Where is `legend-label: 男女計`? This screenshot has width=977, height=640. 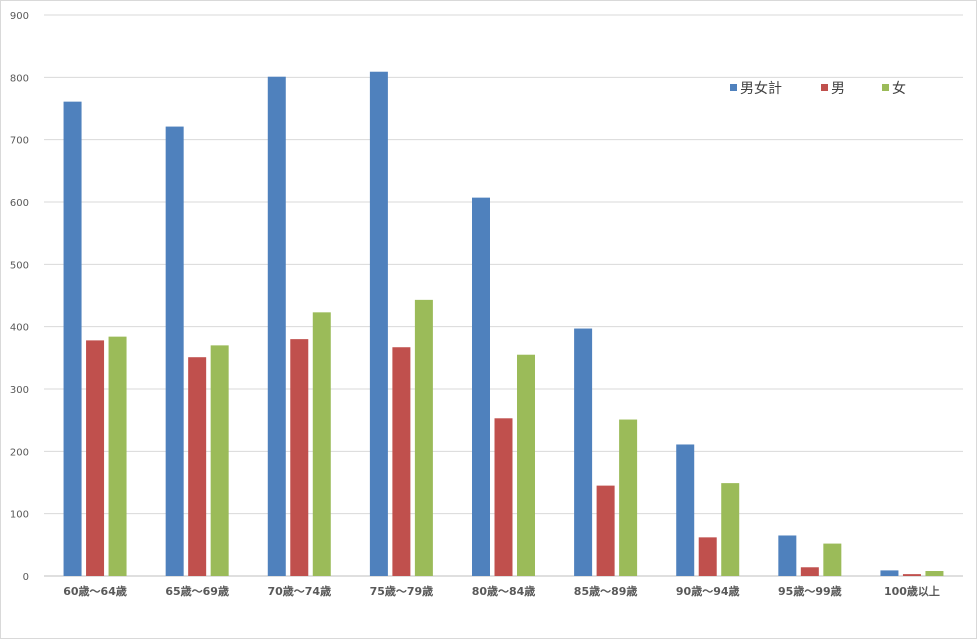
legend-label: 男女計 is located at coordinates (761, 88).